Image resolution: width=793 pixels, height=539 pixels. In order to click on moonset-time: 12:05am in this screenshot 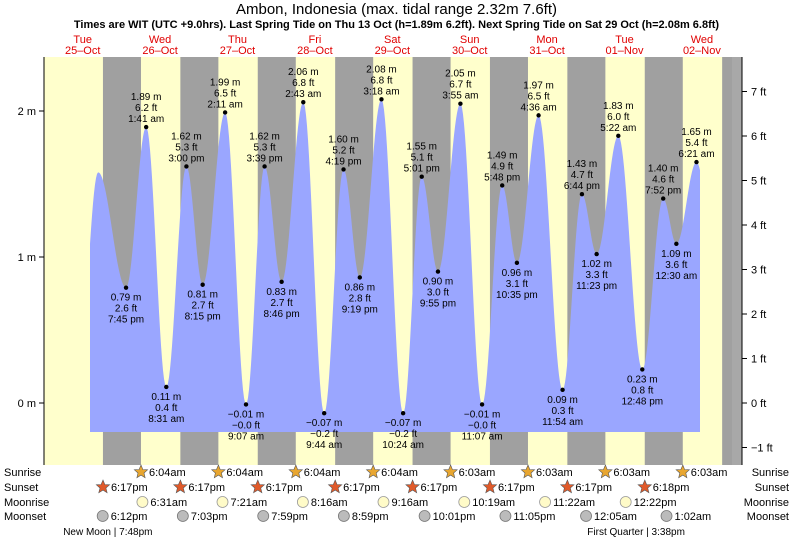, I will do `click(615, 517)`.